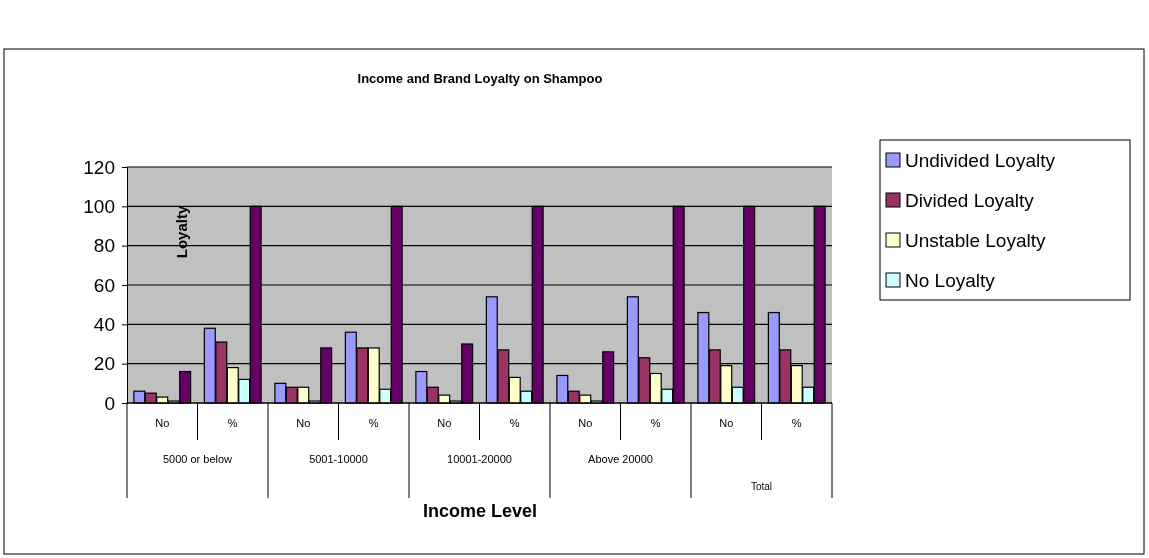  I want to click on y-tick-label: 40, so click(104, 324).